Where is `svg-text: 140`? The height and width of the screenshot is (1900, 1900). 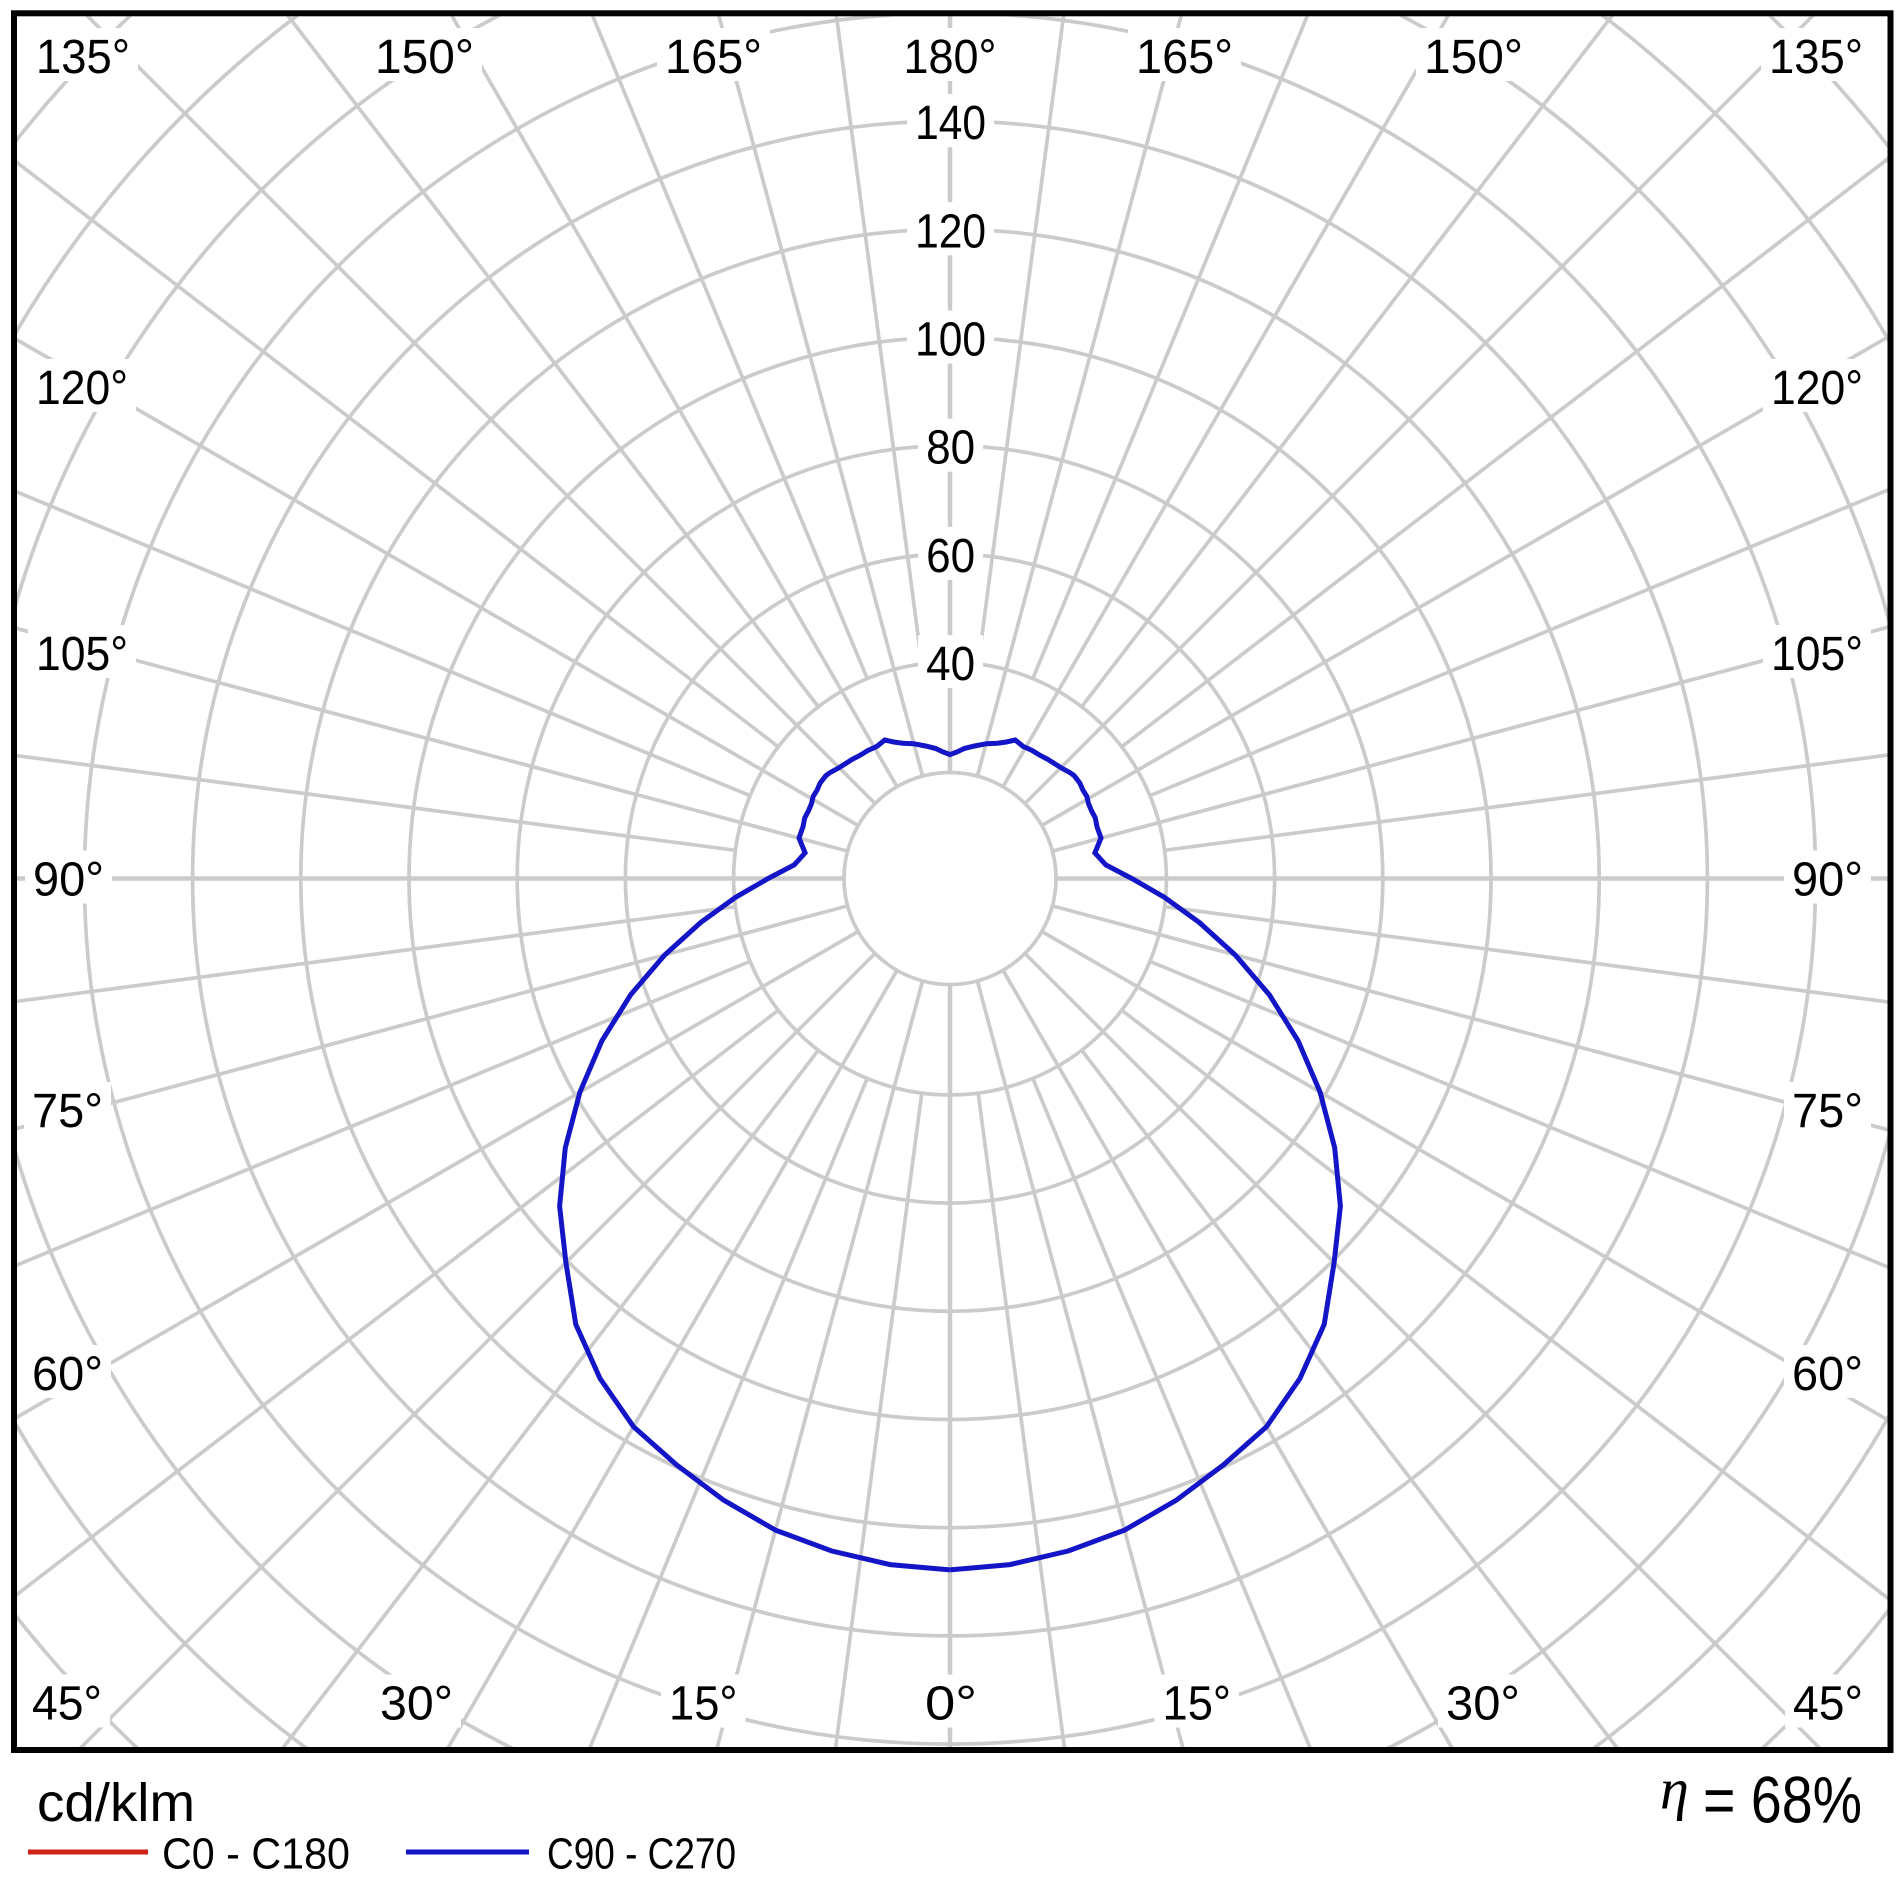
svg-text: 140 is located at coordinates (950, 123).